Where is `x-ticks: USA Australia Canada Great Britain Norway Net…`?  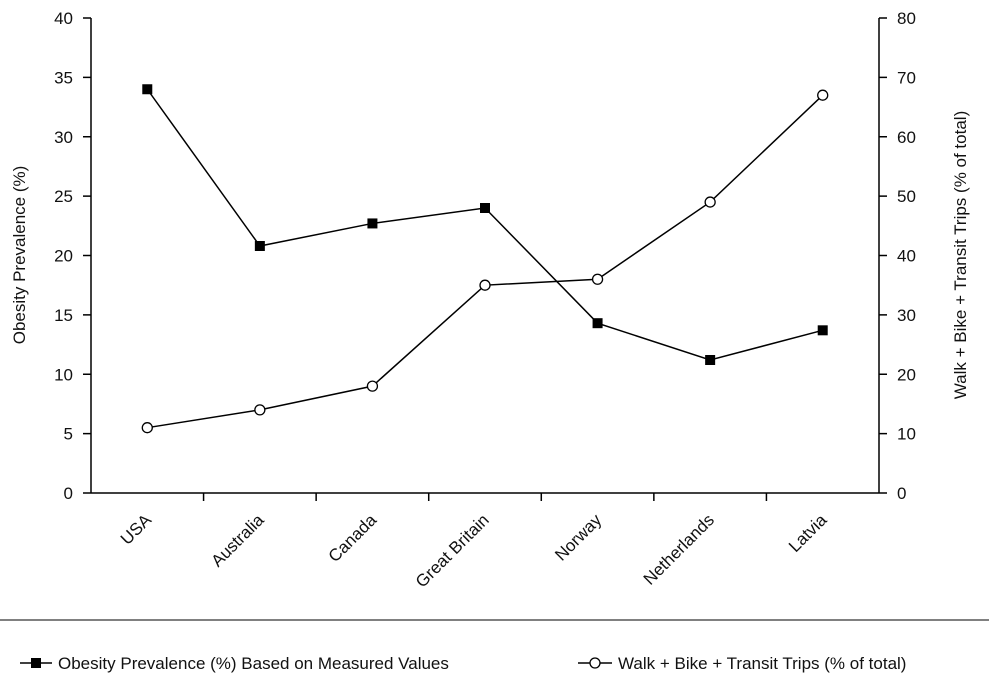 x-ticks: USA Australia Canada Great Britain Norway Net… is located at coordinates (474, 542).